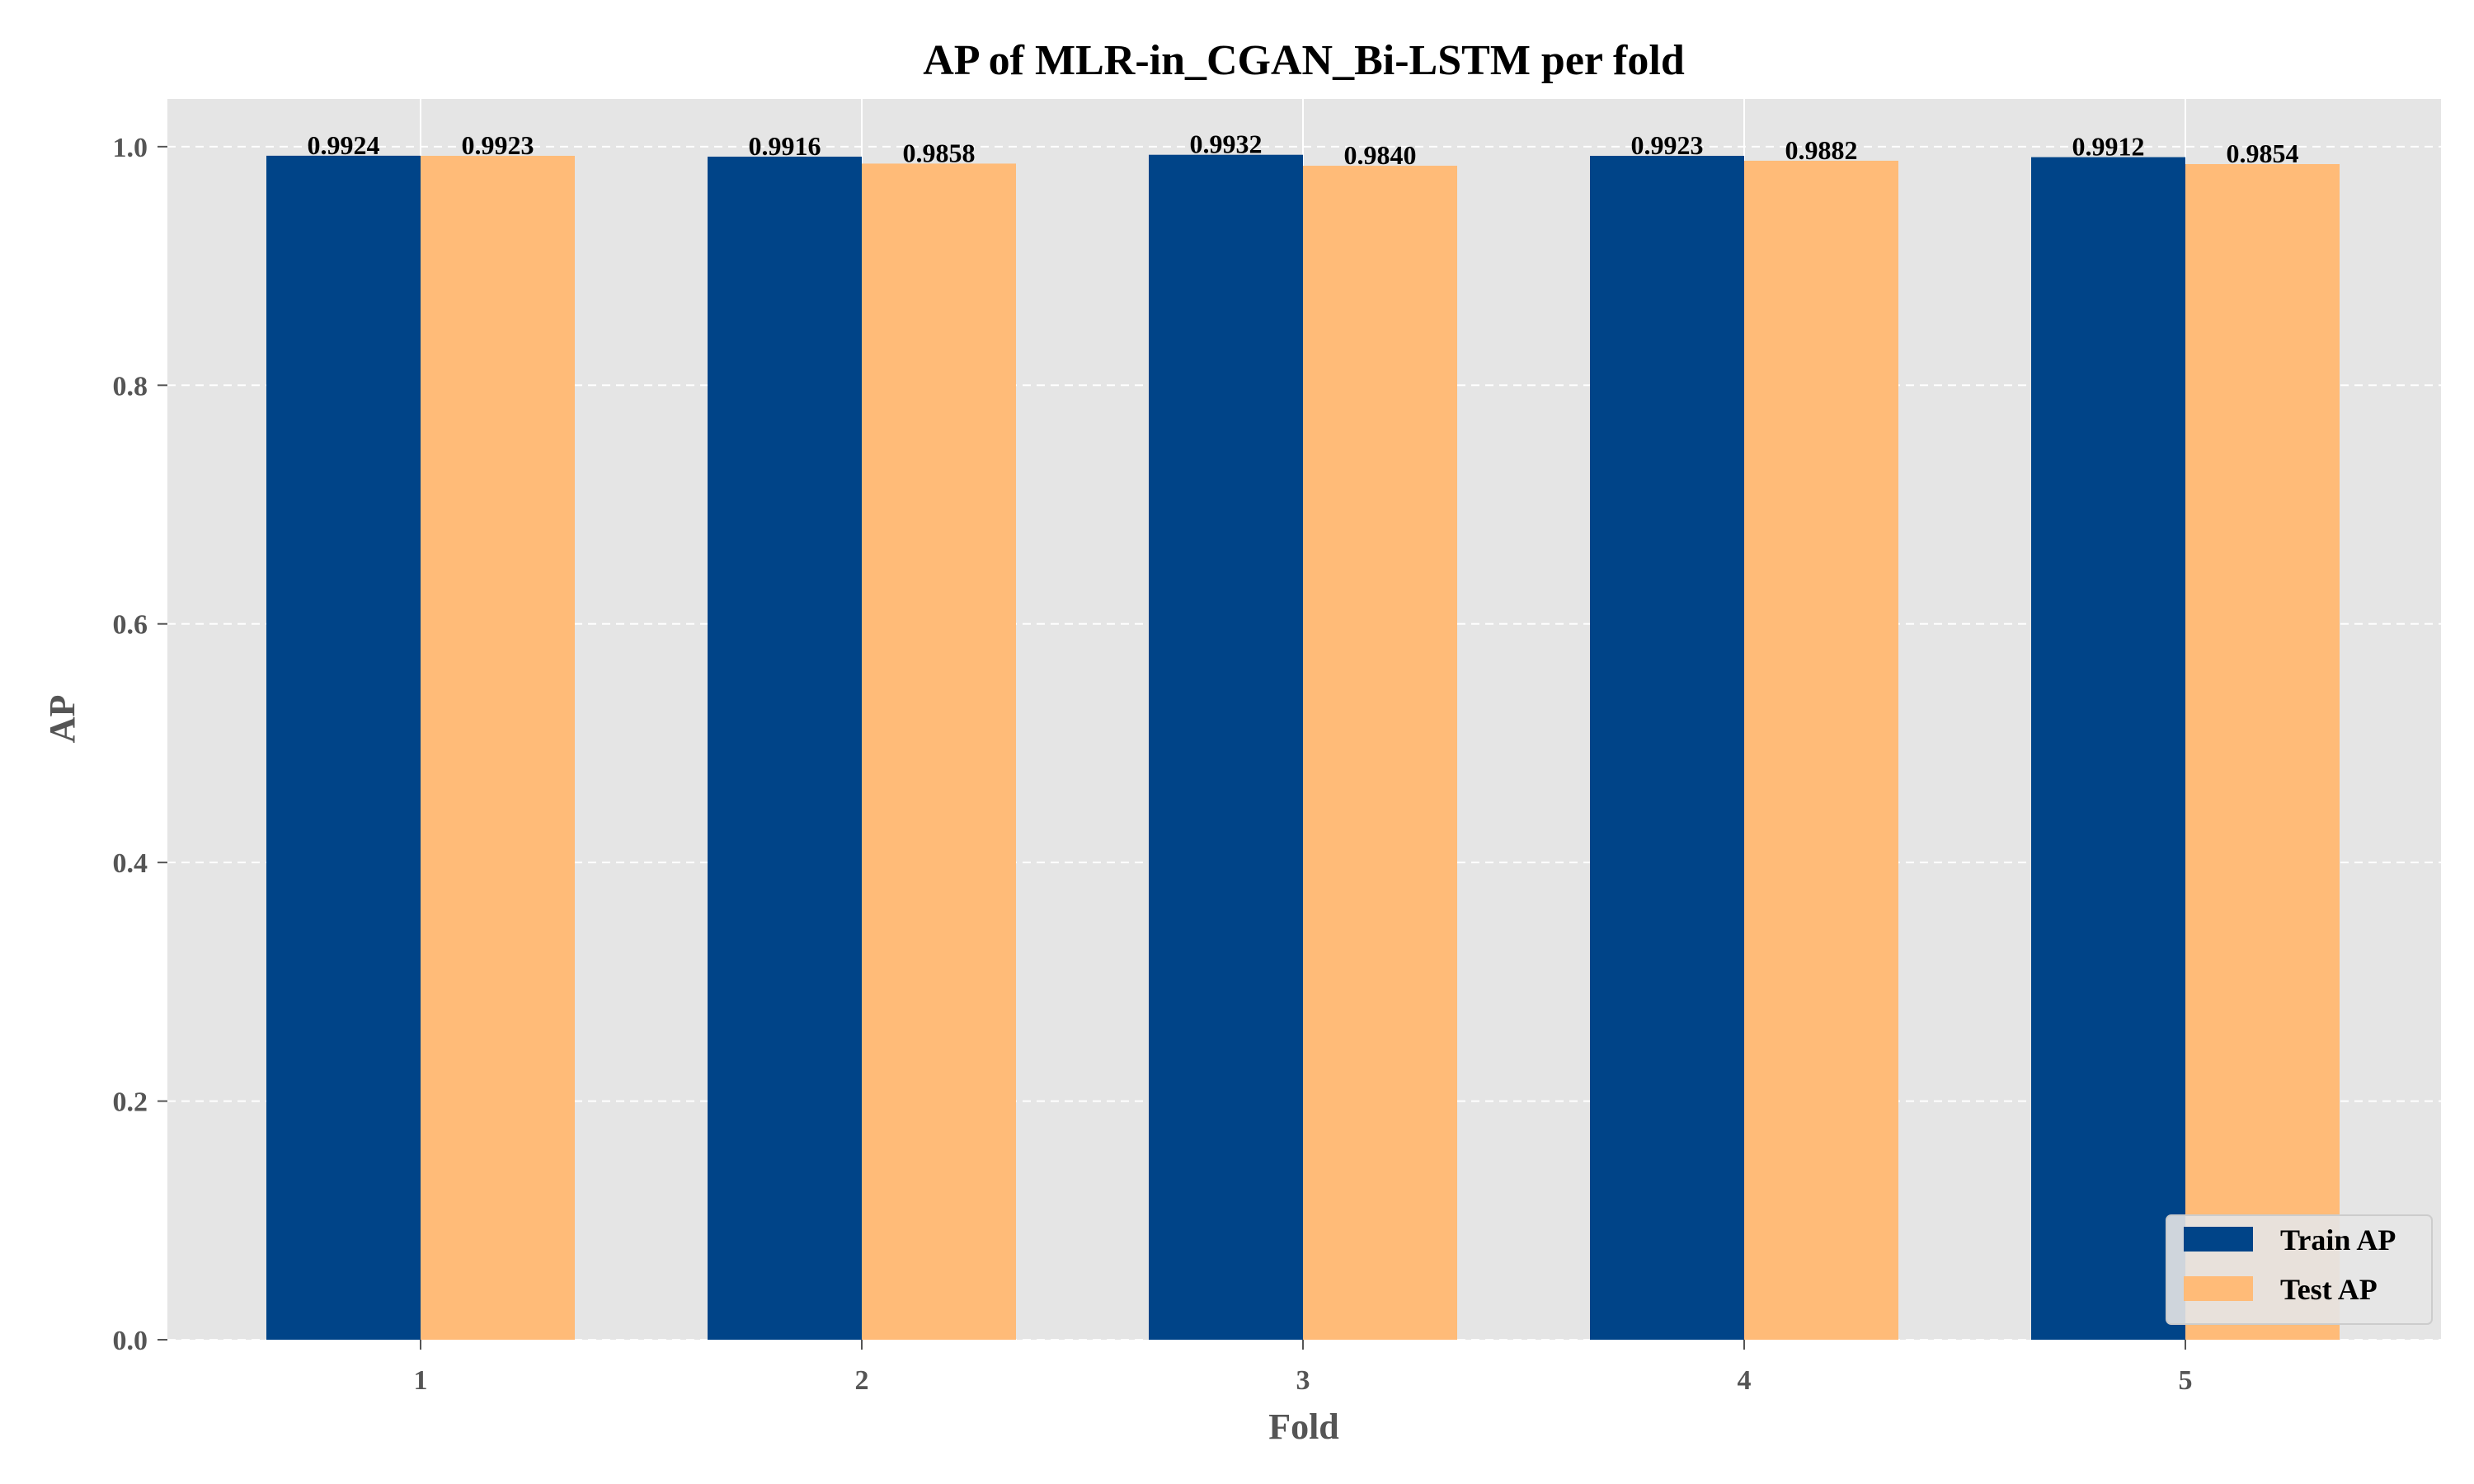  Describe the element at coordinates (130, 386) in the screenshot. I see `y-tick-label: 0.8` at that location.